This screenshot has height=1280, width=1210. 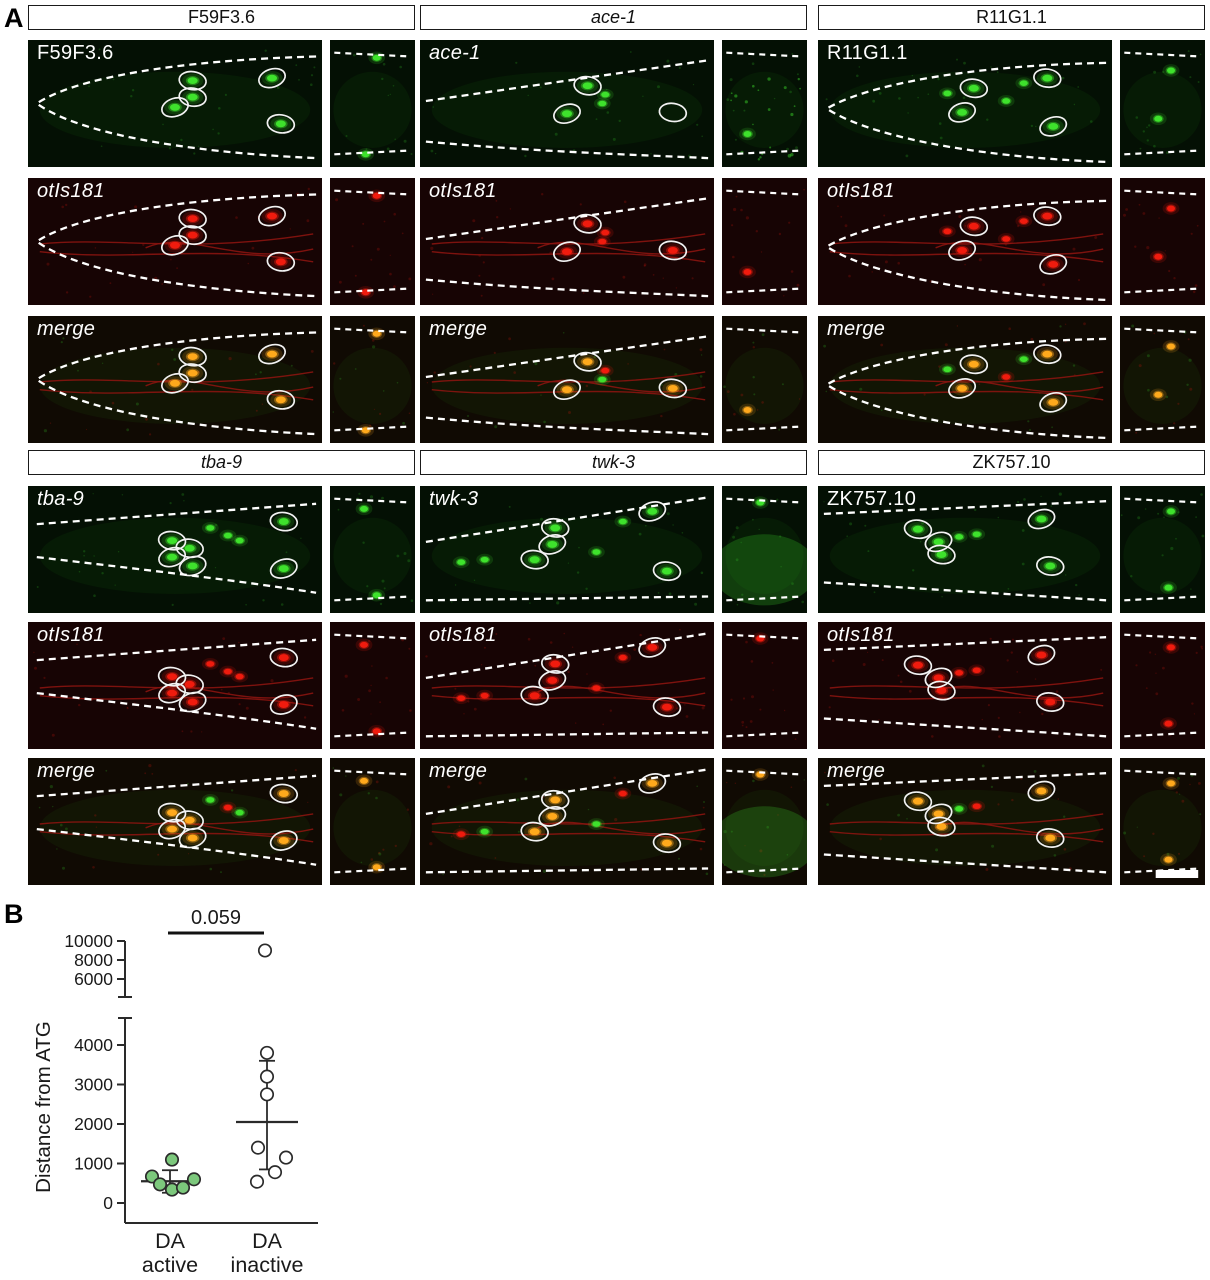 I want to click on panel-a-label: A, so click(x=14, y=18).